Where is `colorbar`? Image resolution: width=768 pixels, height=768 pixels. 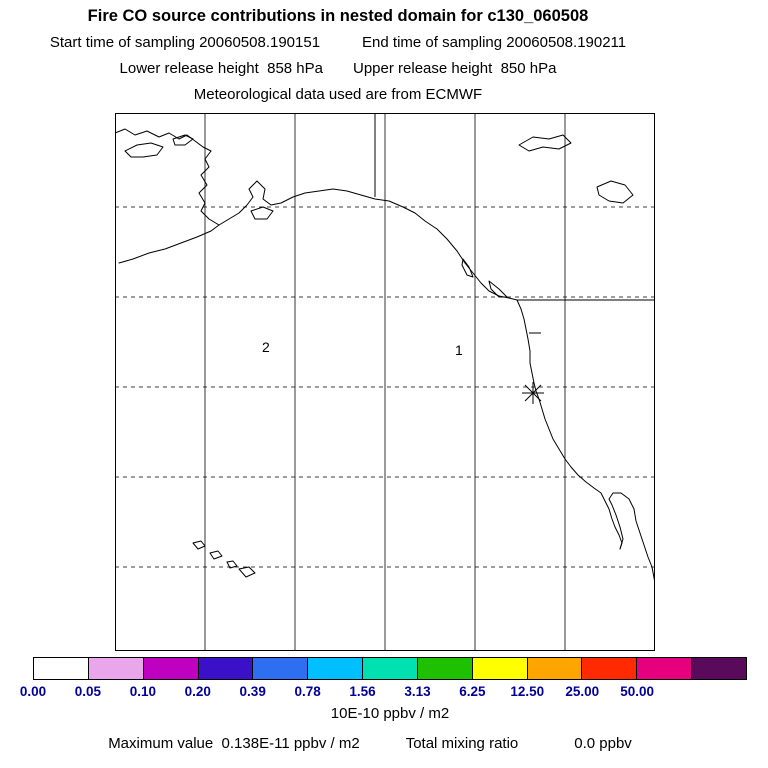
colorbar is located at coordinates (390, 668).